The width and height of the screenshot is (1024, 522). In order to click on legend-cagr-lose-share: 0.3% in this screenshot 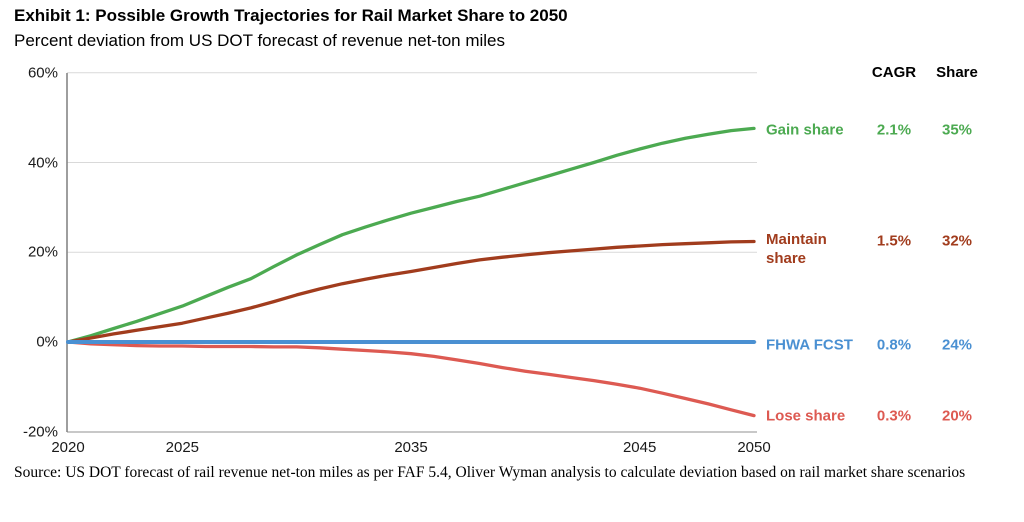, I will do `click(894, 416)`.